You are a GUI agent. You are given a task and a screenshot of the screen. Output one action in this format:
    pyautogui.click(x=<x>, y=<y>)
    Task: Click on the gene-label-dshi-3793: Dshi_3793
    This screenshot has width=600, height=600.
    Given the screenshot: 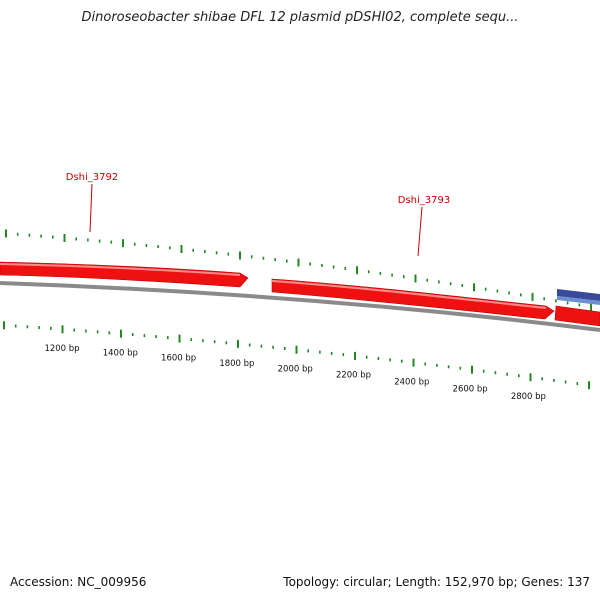 What is the action you would take?
    pyautogui.click(x=424, y=200)
    